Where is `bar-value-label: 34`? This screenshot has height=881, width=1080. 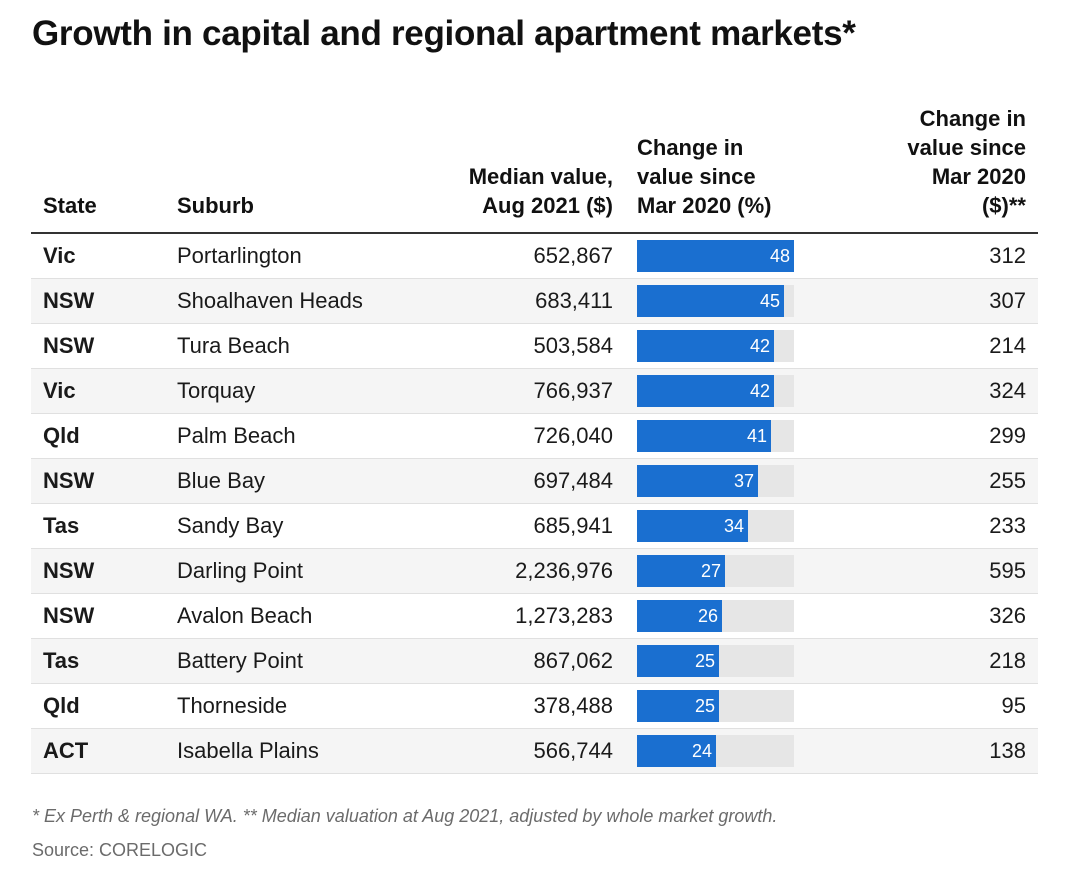
bar-value-label: 34 is located at coordinates (733, 525).